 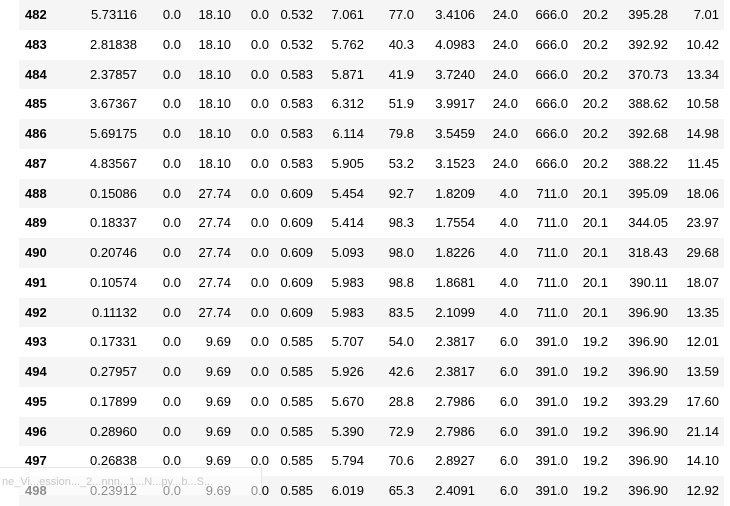 What do you see at coordinates (643, 134) in the screenshot?
I see `table-cell: 392.68` at bounding box center [643, 134].